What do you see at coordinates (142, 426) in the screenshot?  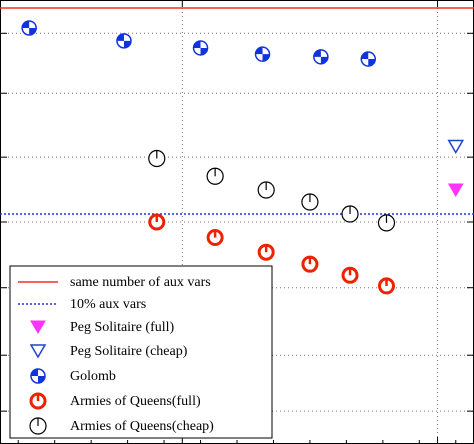 I see `legend-label-6: Armies of Queens(cheap)` at bounding box center [142, 426].